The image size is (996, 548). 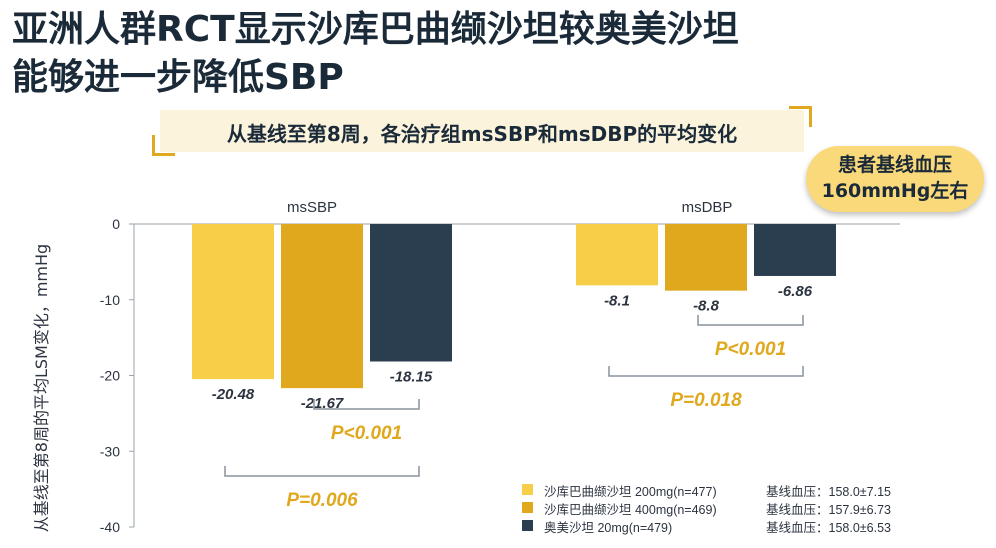 What do you see at coordinates (110, 527) in the screenshot?
I see `y-tick-label: -40` at bounding box center [110, 527].